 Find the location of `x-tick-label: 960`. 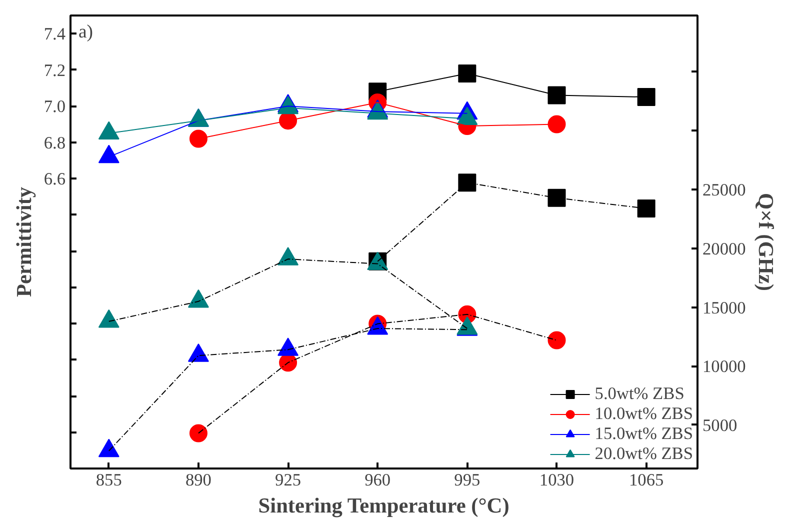

x-tick-label: 960 is located at coordinates (377, 480).